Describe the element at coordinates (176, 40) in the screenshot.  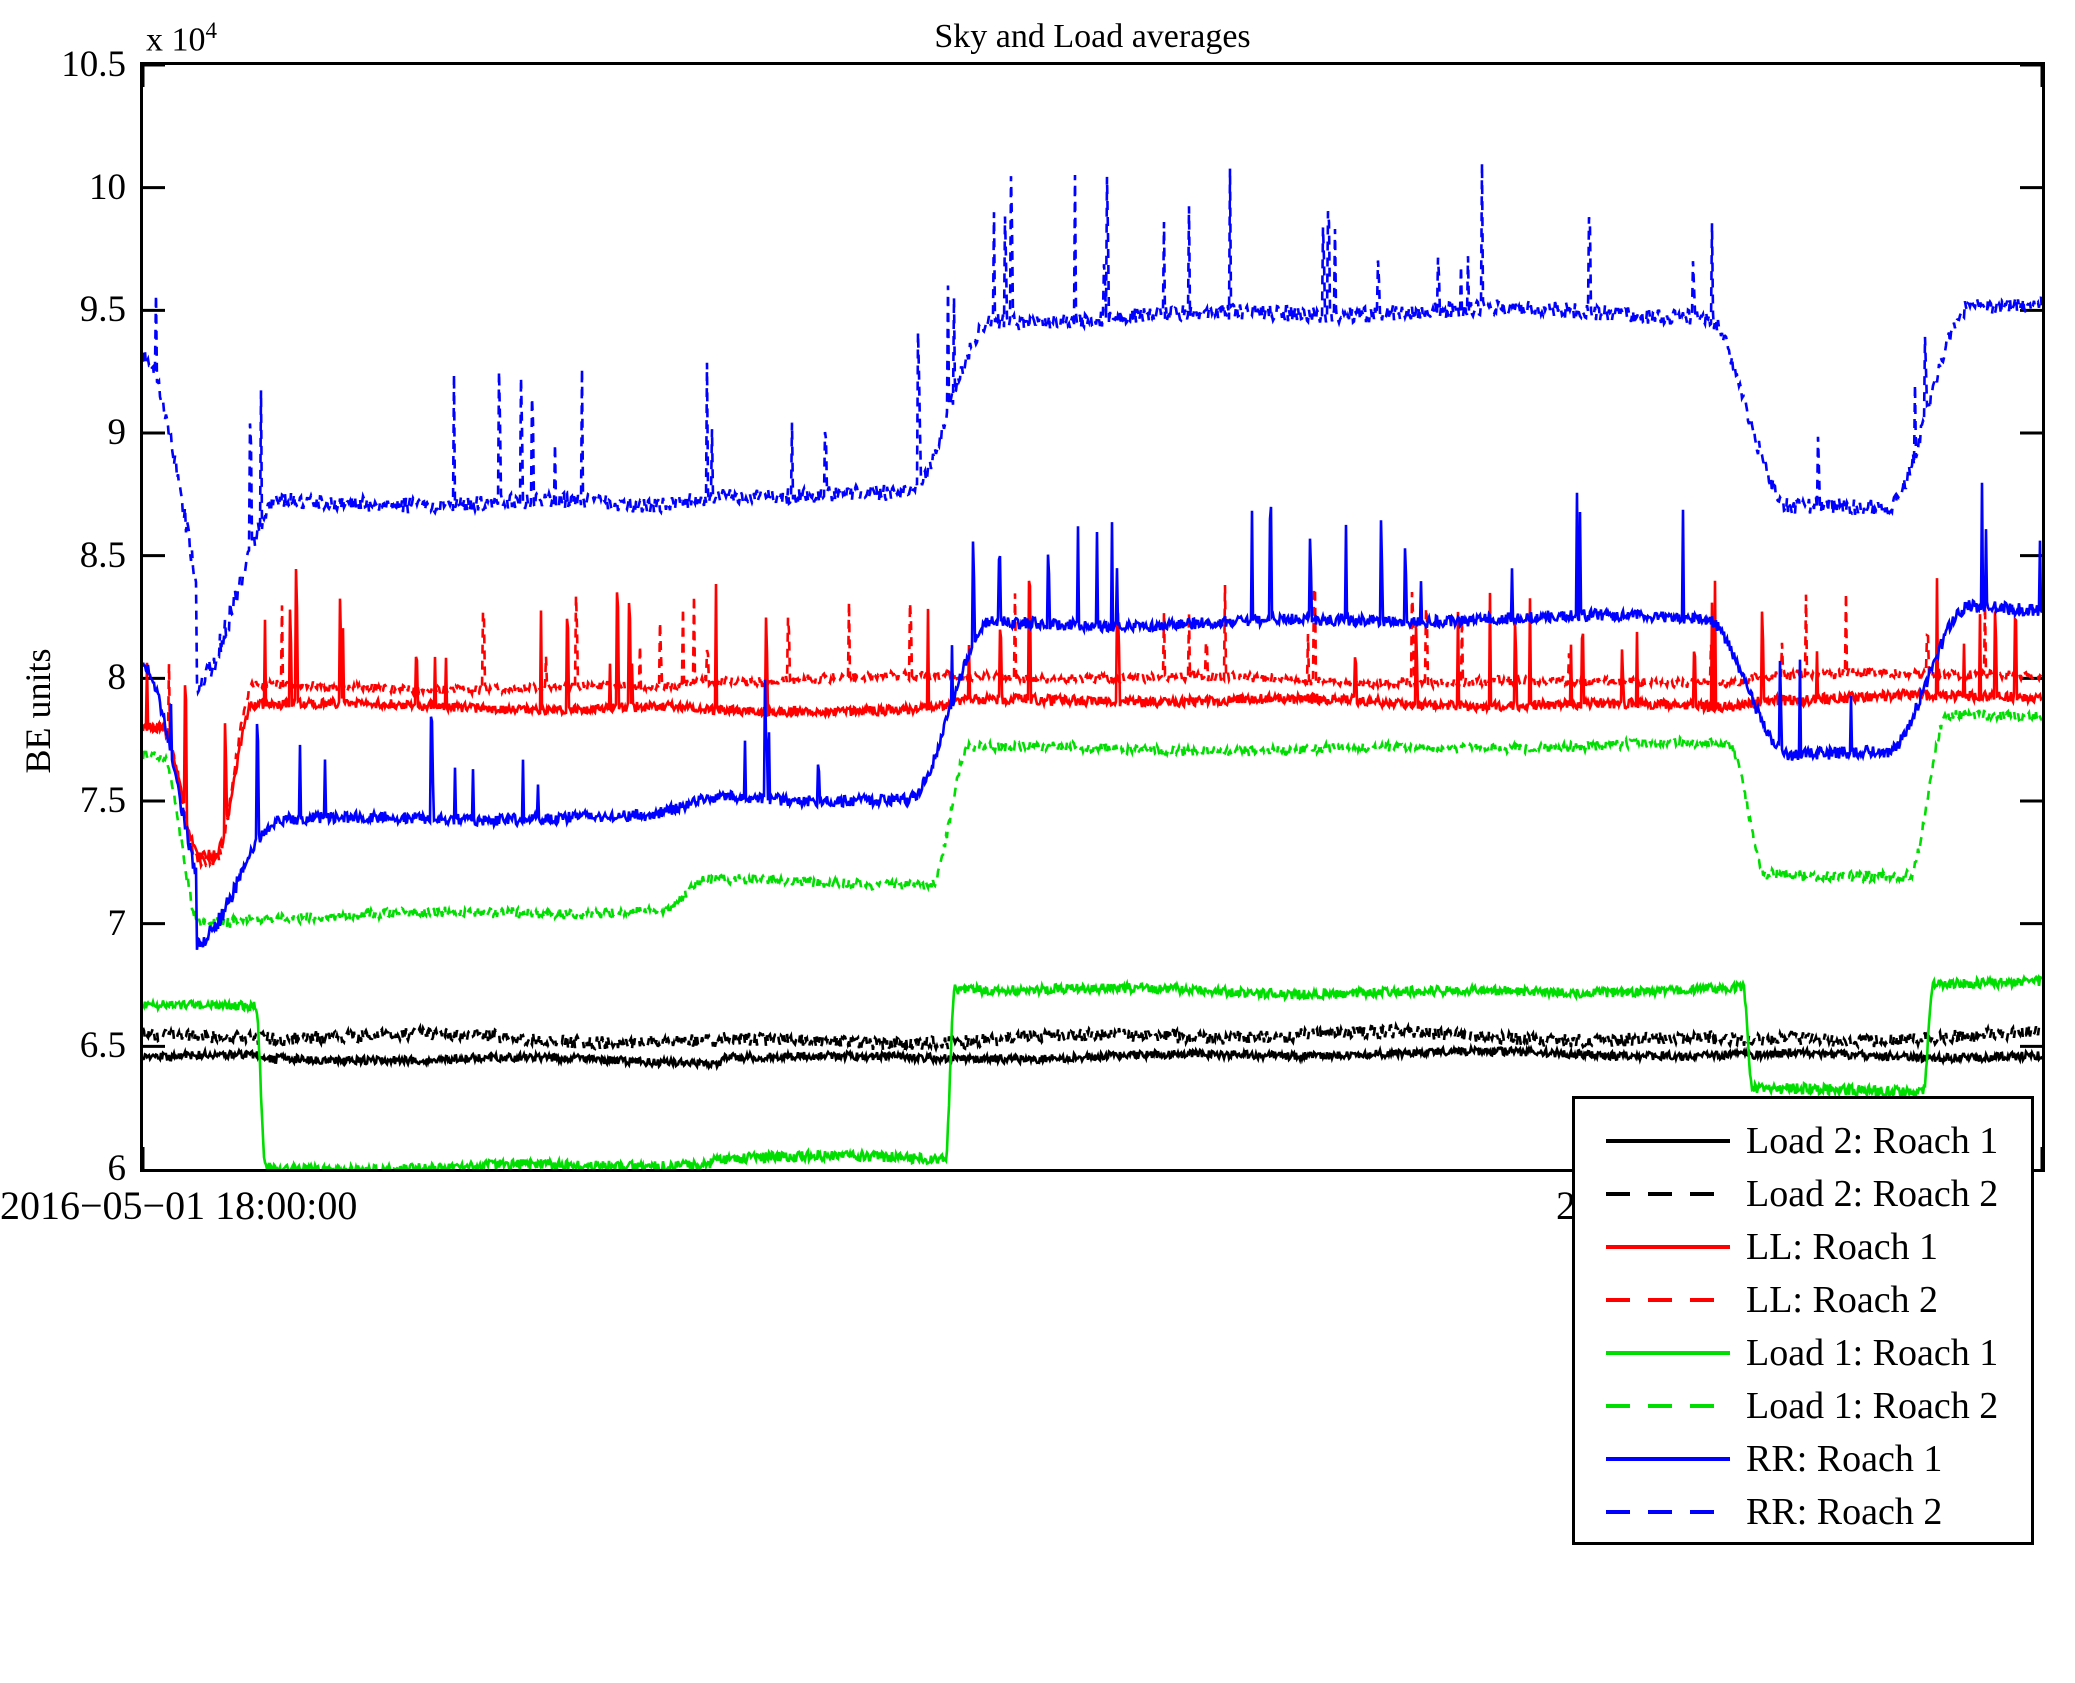
I see `y-exponent-base: x 10` at that location.